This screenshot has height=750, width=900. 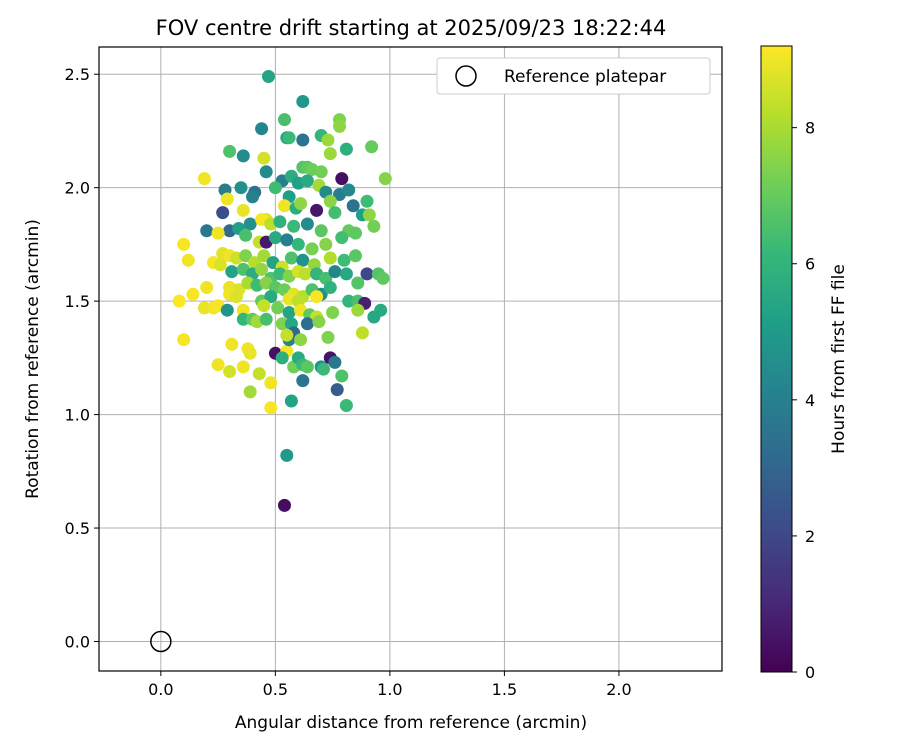 What do you see at coordinates (275, 689) in the screenshot?
I see `x-tick-label: 0.5` at bounding box center [275, 689].